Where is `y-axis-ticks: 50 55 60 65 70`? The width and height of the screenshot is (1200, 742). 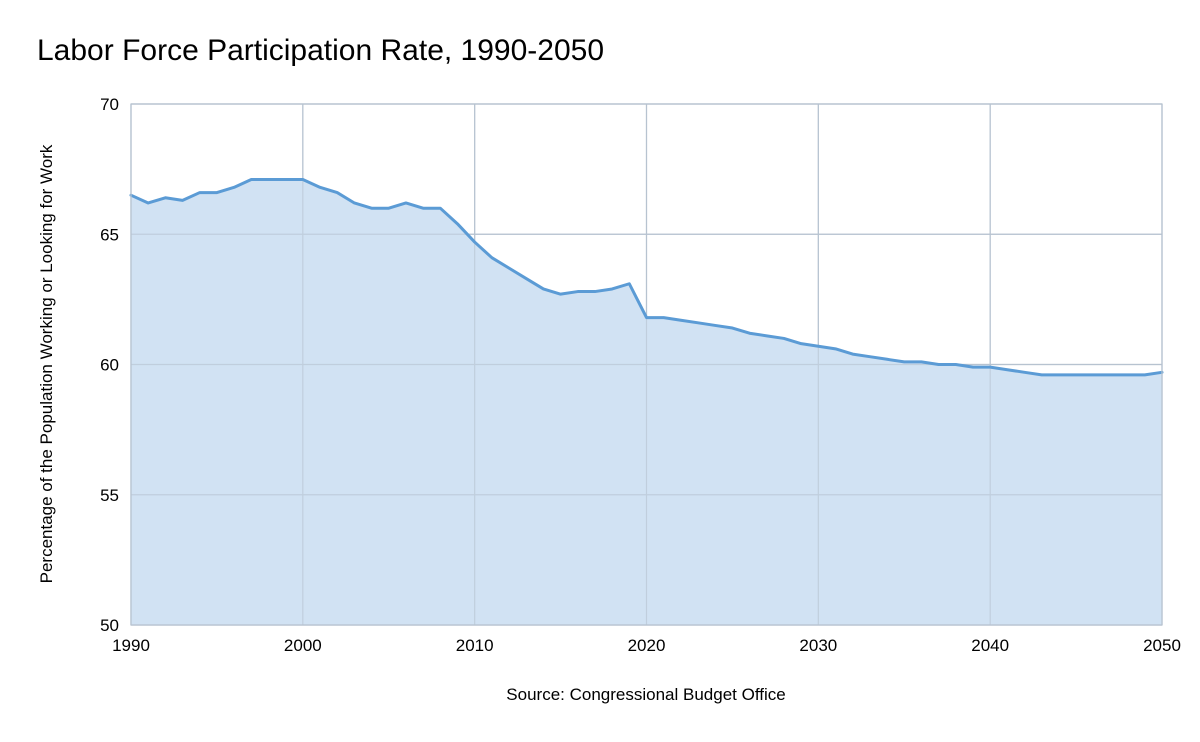 y-axis-ticks: 50 55 60 65 70 is located at coordinates (109, 365).